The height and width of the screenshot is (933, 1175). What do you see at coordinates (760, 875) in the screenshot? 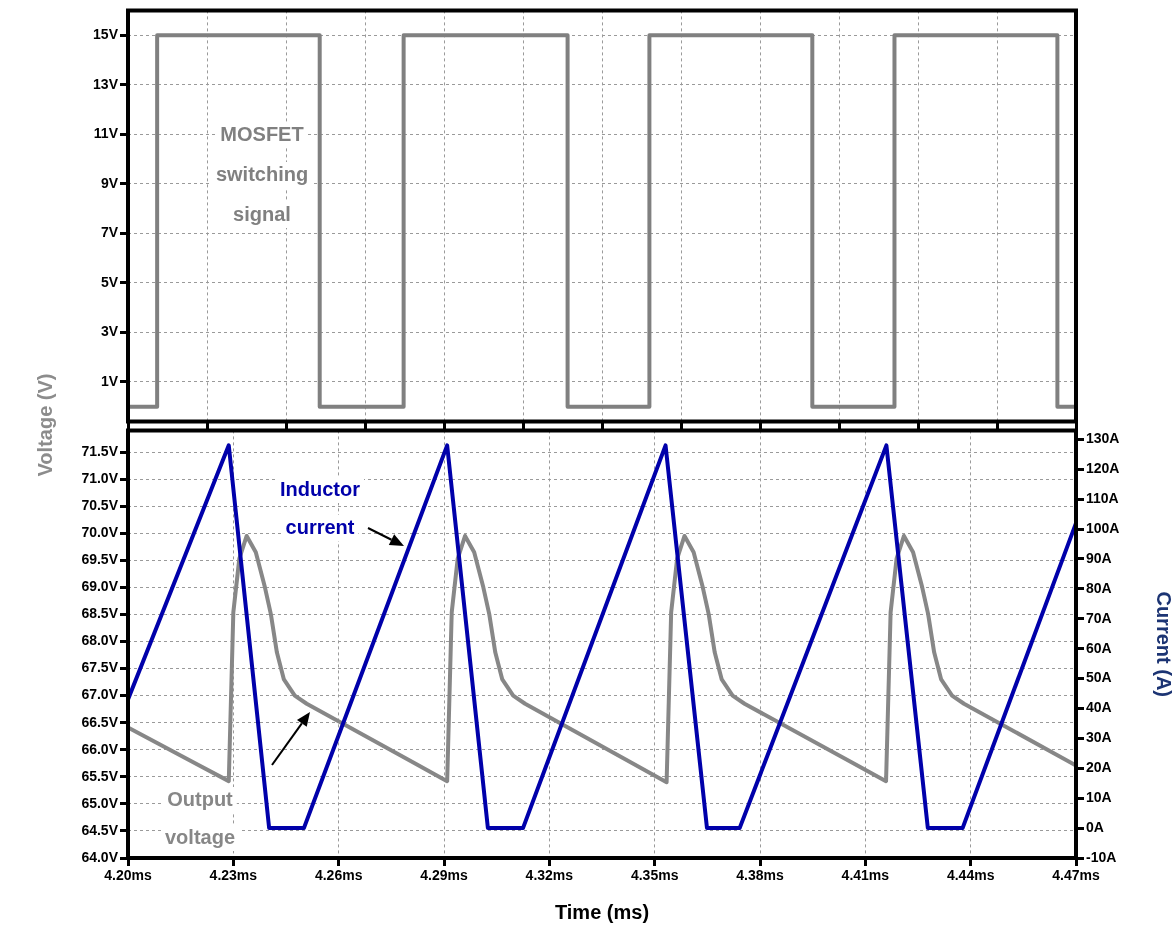
I see `x-tick-label: 4.38ms` at bounding box center [760, 875].